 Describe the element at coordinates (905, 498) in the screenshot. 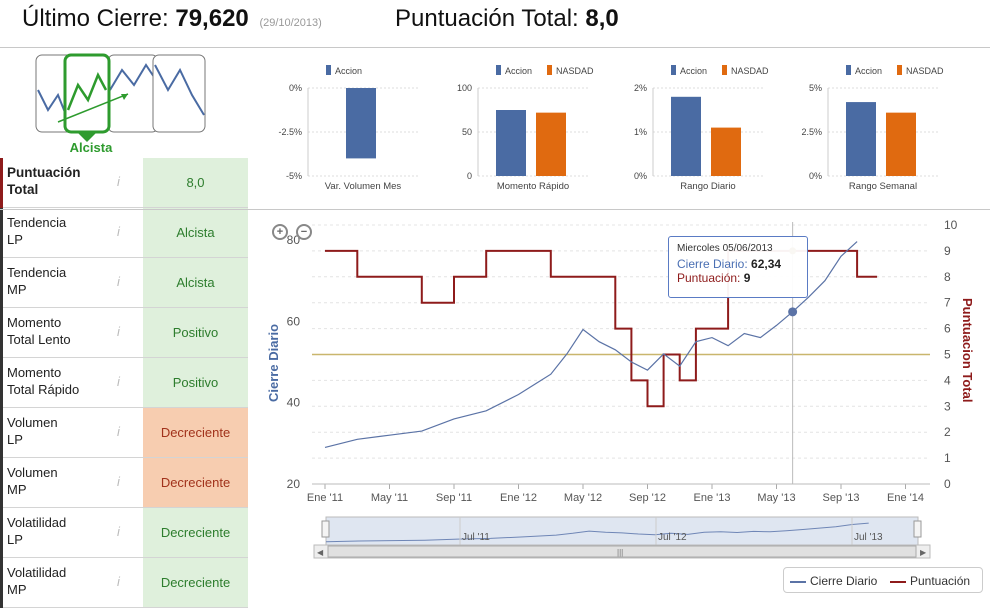

I see `x-tick-label: Ene '14` at that location.